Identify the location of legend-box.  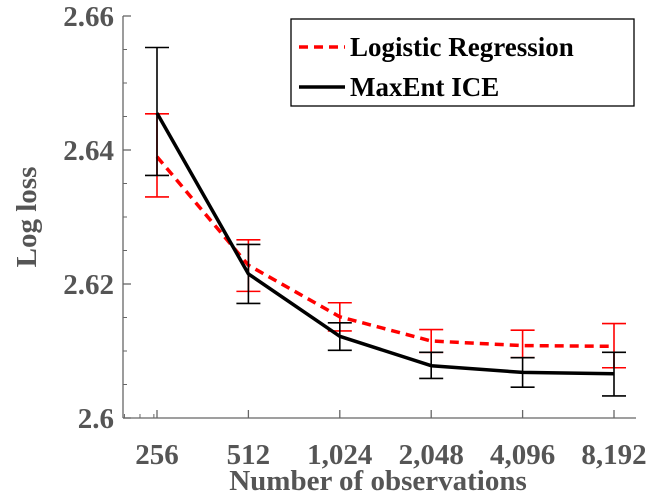
(462, 62).